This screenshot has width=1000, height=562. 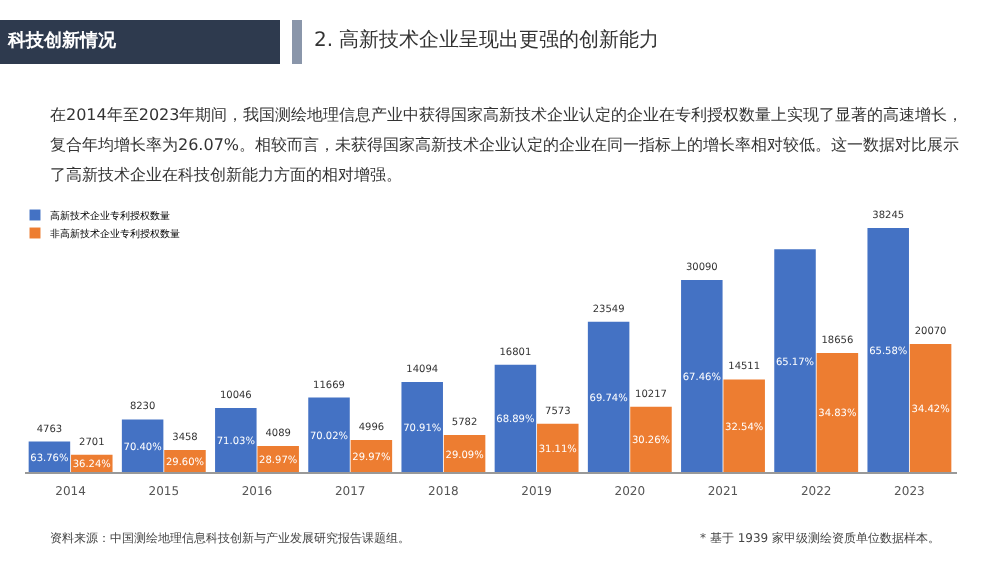 I want to click on chart-title: 2. 高新技术企业呈现出更强的创新能力, so click(x=476, y=42).